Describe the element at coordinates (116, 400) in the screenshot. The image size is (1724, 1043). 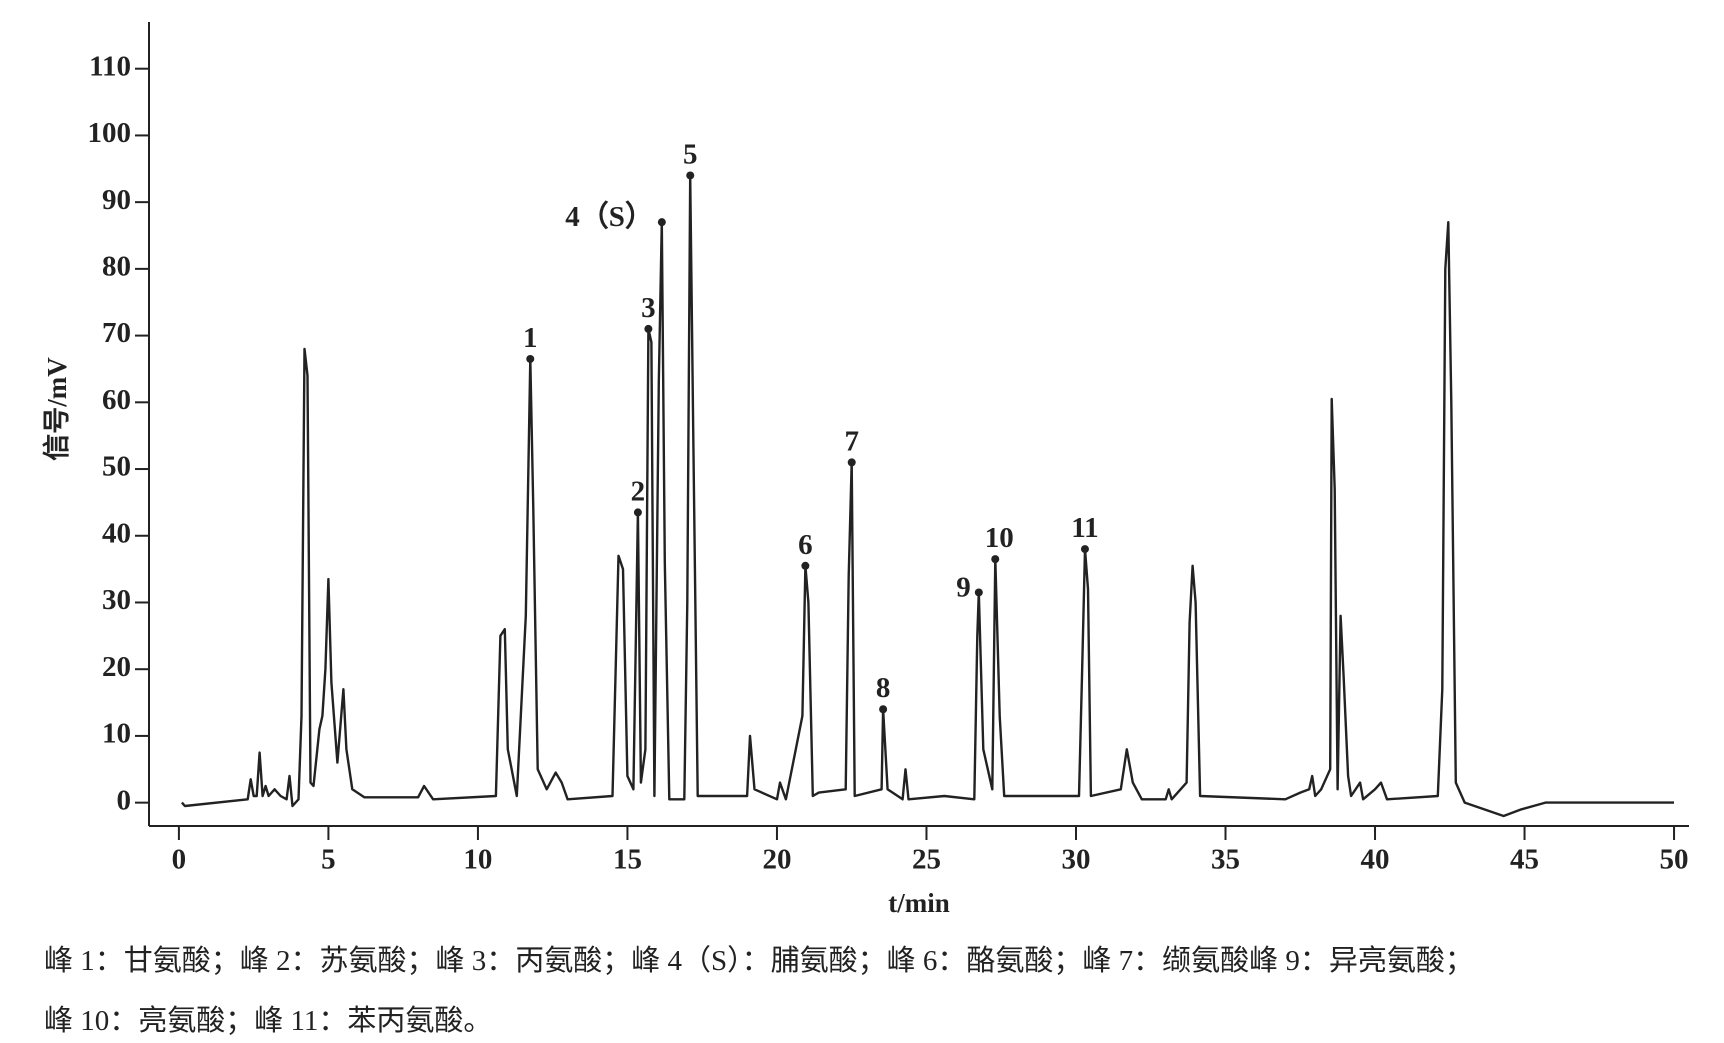
I see `y-tick-label: 60` at that location.